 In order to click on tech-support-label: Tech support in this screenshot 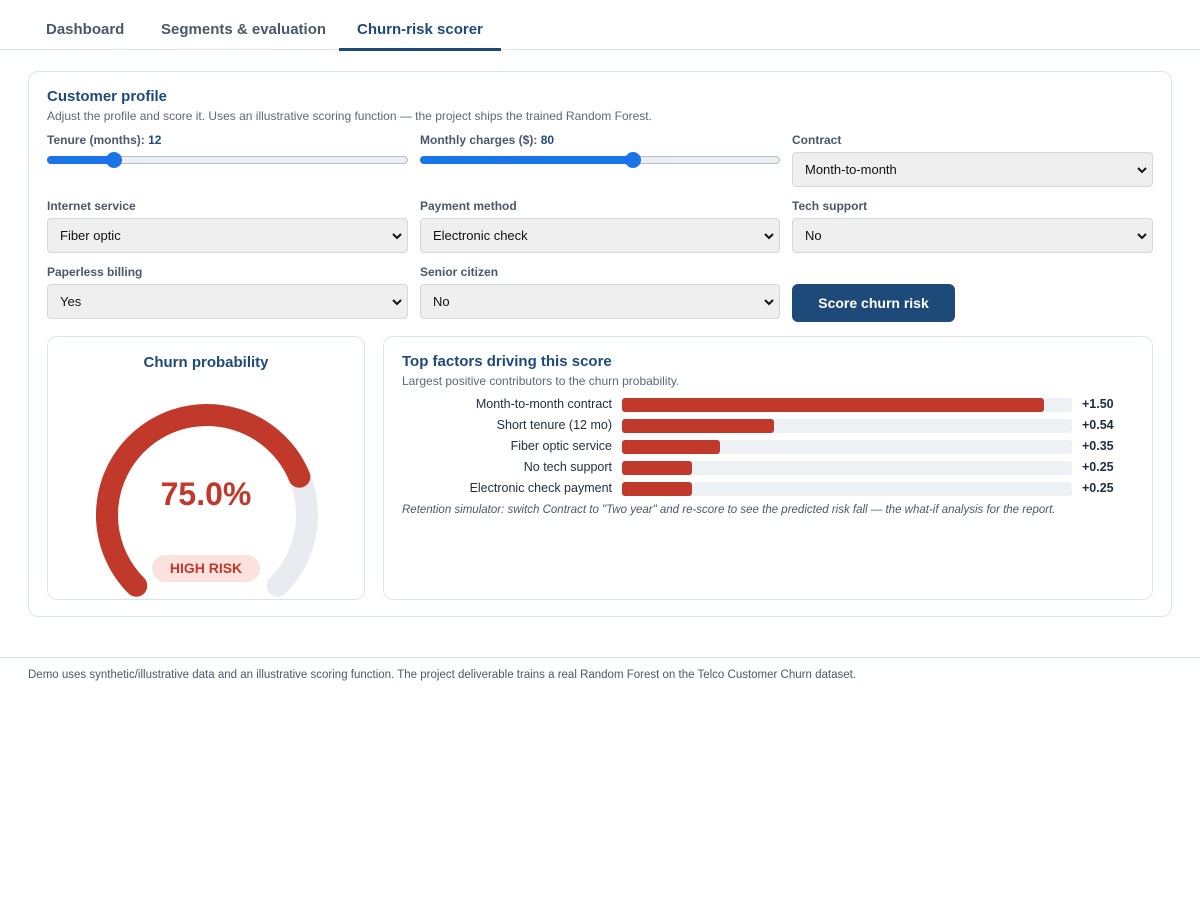, I will do `click(830, 206)`.